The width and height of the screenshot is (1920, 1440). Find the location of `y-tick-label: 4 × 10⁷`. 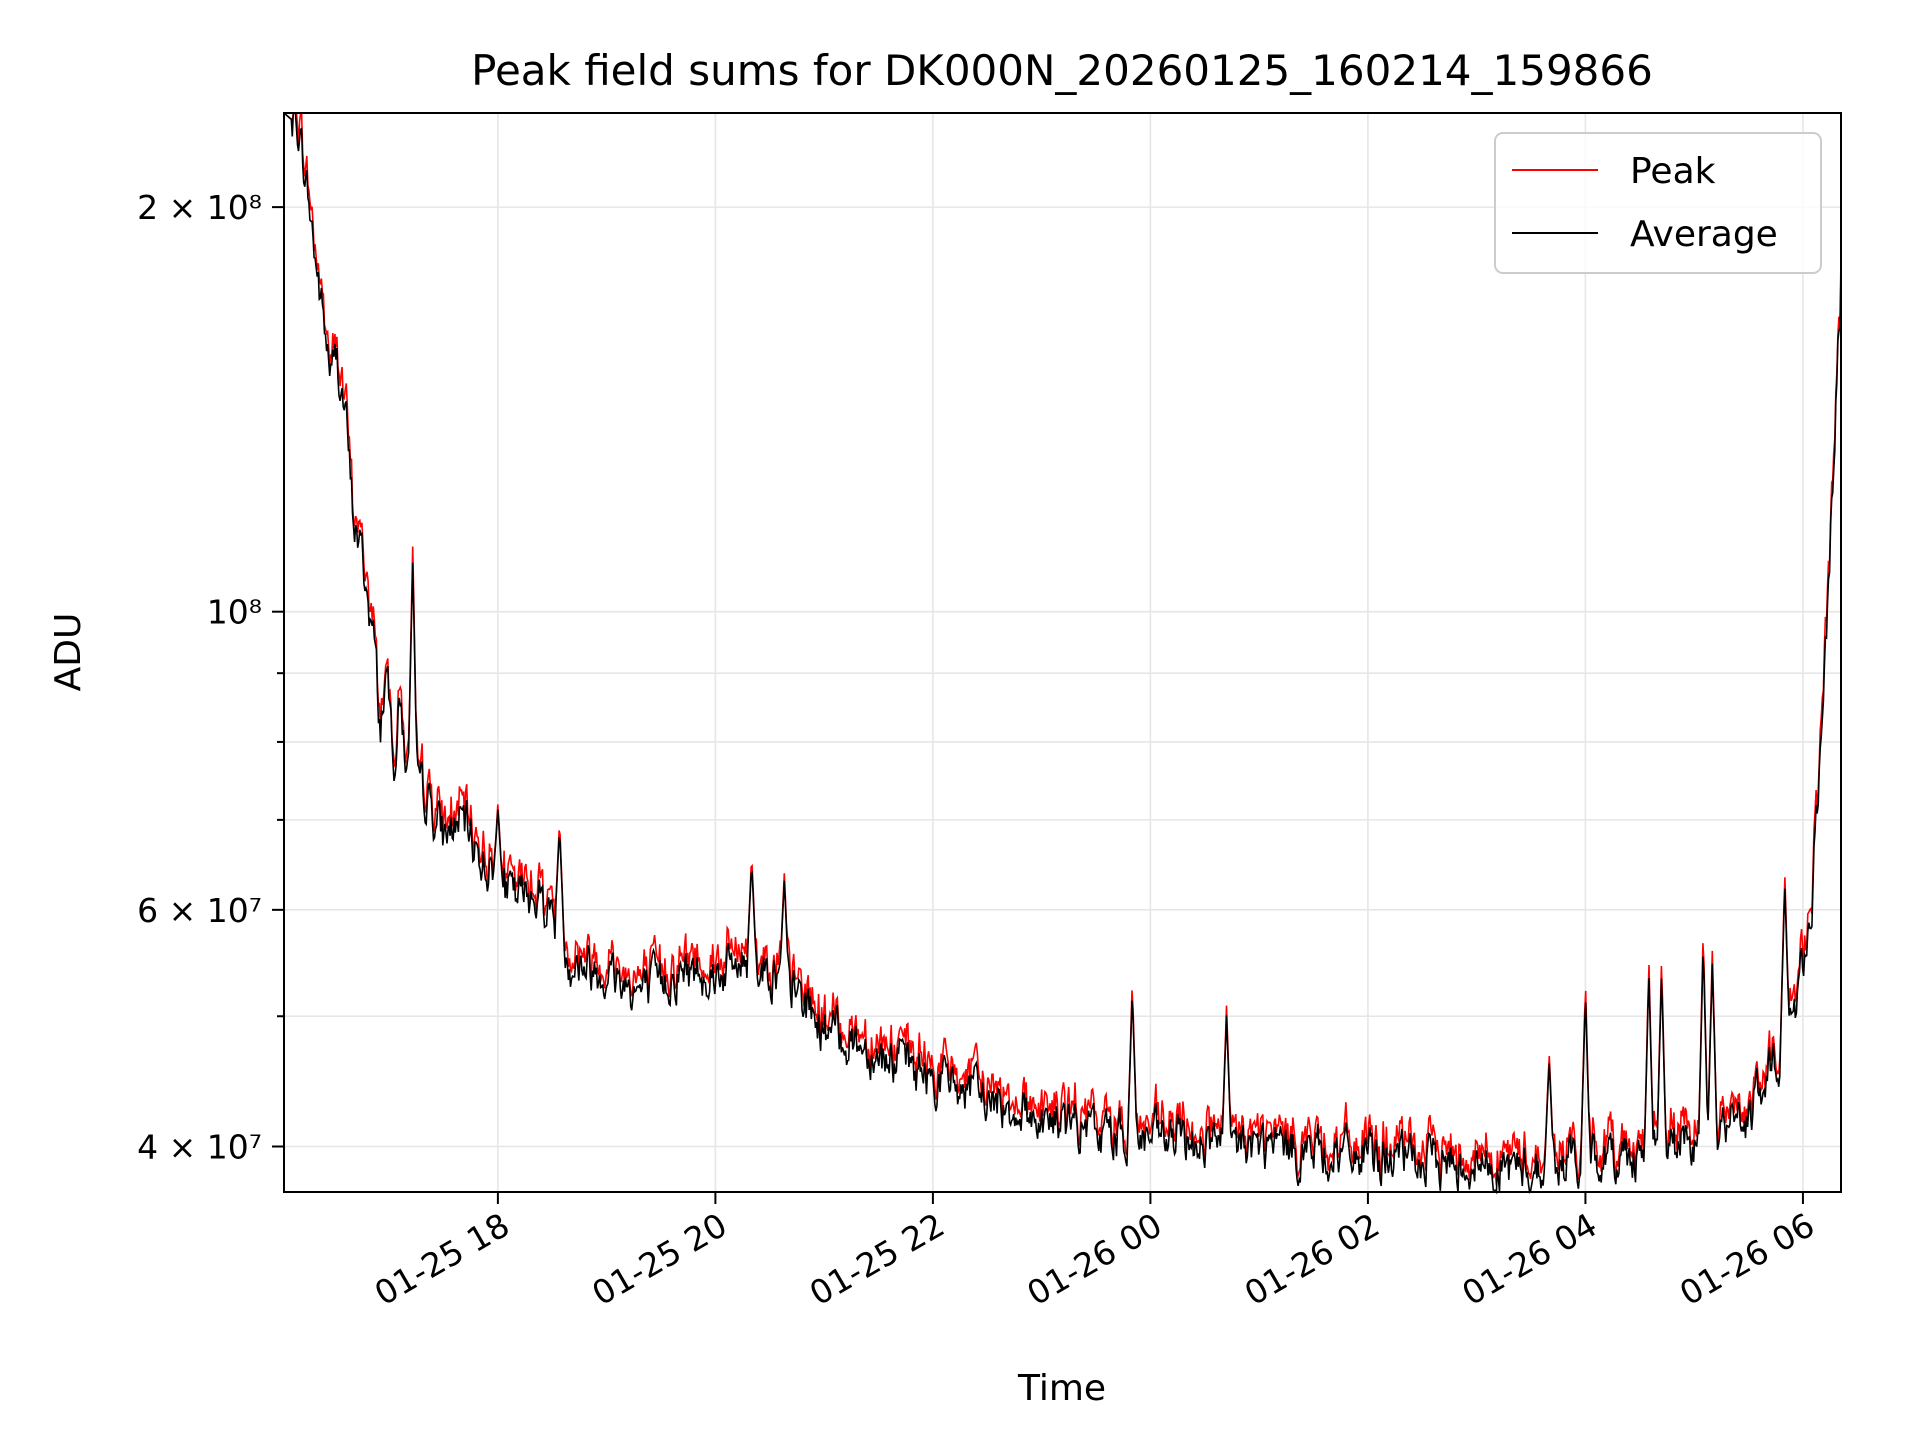

y-tick-label: 4 × 10⁷ is located at coordinates (199, 1146).